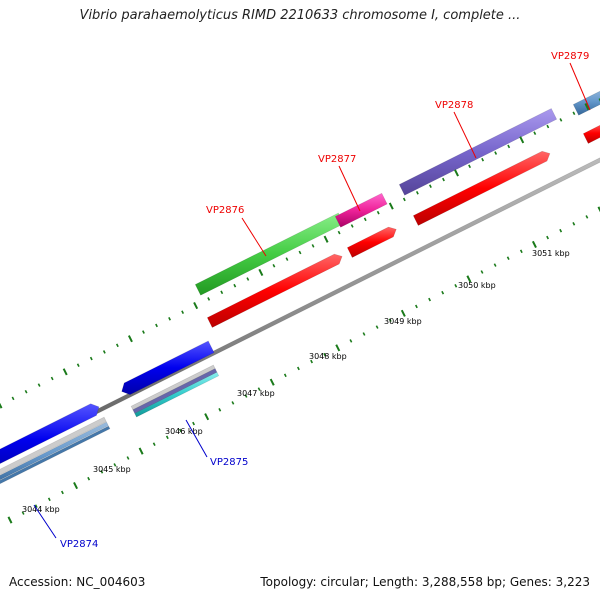 This screenshot has height=600, width=600. Describe the element at coordinates (454, 105) in the screenshot. I see `gene-label-VP2878: VP2878` at that location.